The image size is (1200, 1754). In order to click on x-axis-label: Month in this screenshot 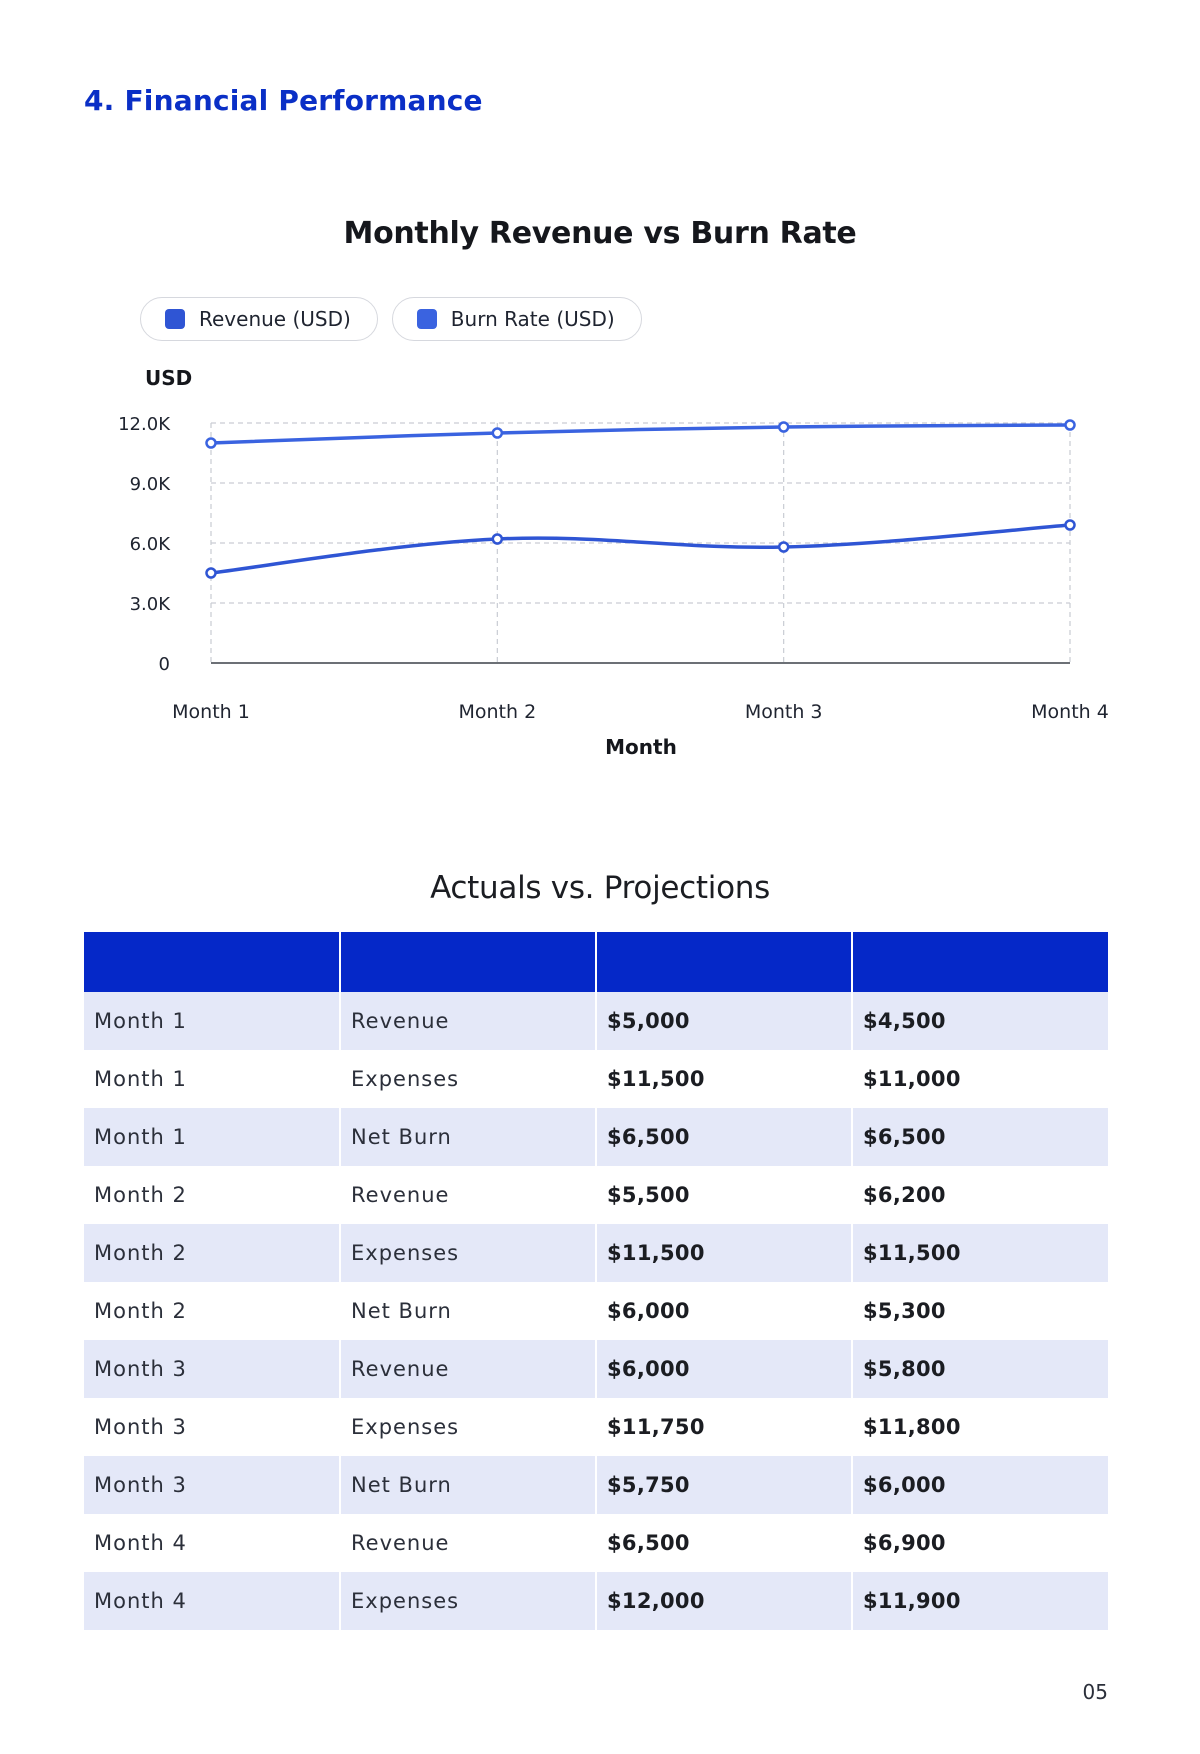, I will do `click(641, 747)`.